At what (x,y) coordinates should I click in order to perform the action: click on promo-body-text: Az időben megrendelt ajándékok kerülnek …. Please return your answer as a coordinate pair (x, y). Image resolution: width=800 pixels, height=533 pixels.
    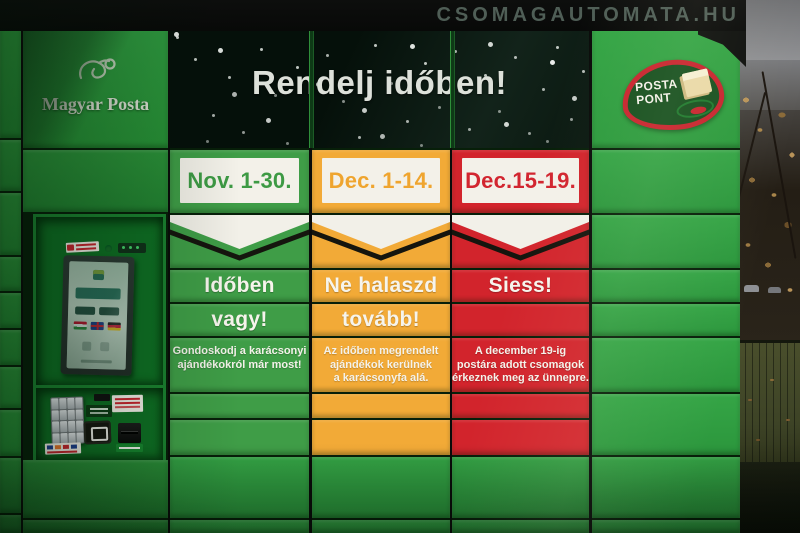
    Looking at the image, I should click on (381, 364).